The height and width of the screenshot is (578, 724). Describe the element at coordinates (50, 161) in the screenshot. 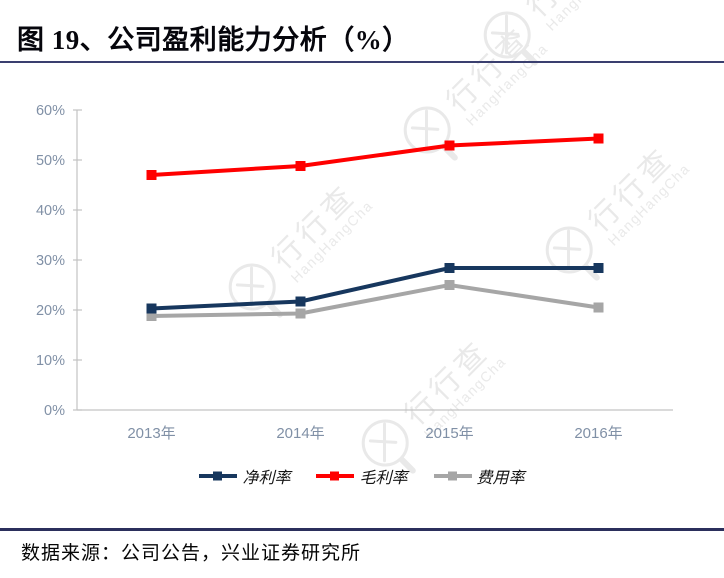

I see `y-tick-label: 50%` at that location.